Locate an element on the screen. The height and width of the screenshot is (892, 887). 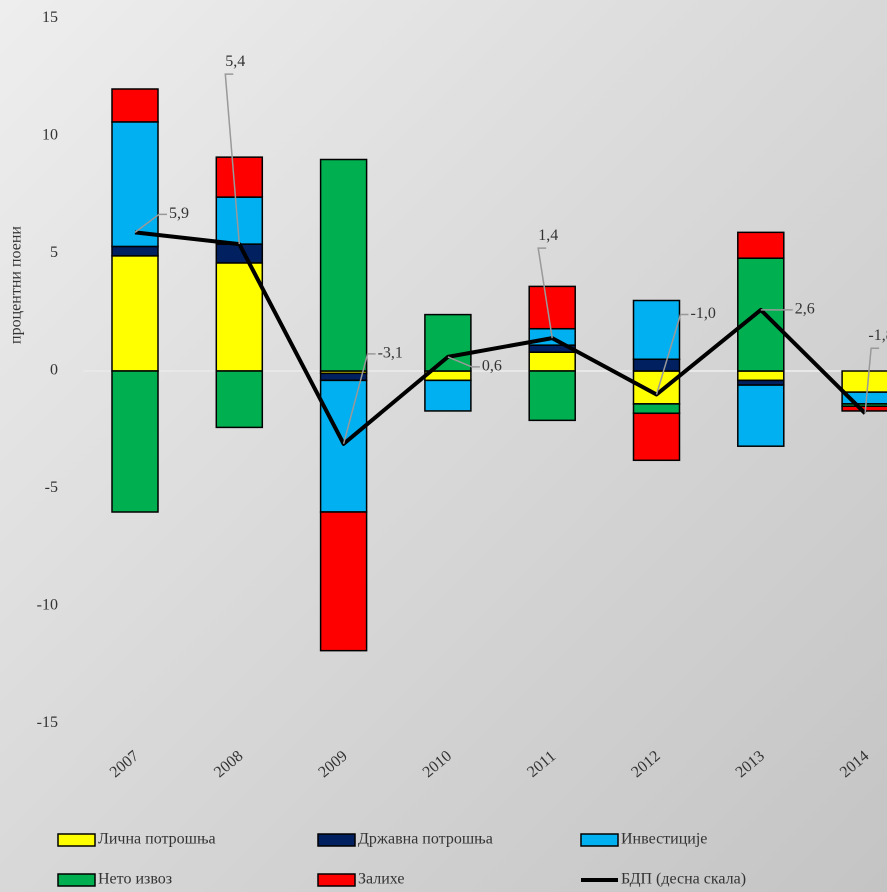
y-tick-label: 5 is located at coordinates (54, 252).